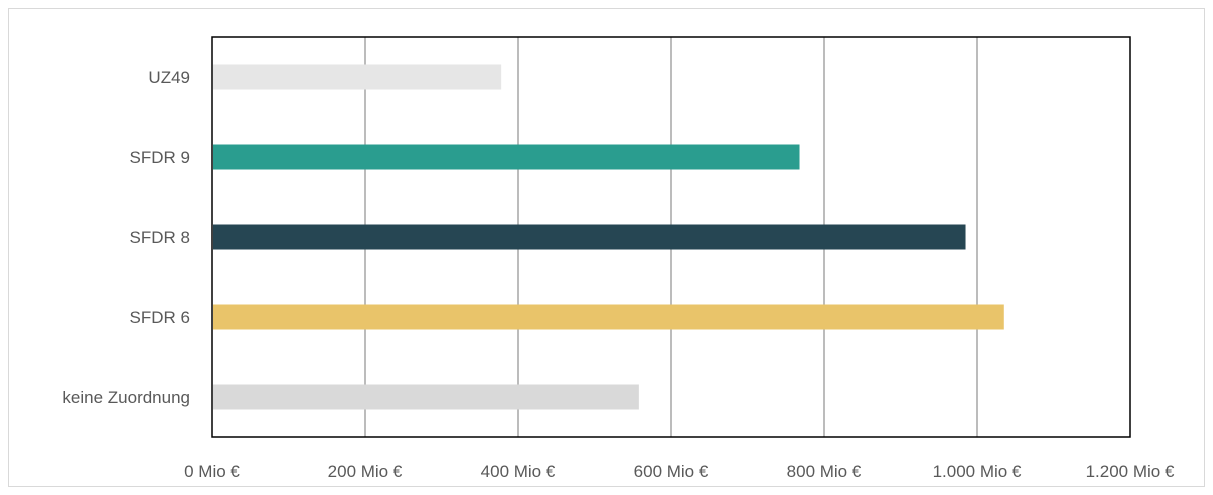 The width and height of the screenshot is (1213, 495). Describe the element at coordinates (824, 471) in the screenshot. I see `x-tick-label: 800 Mio €` at that location.